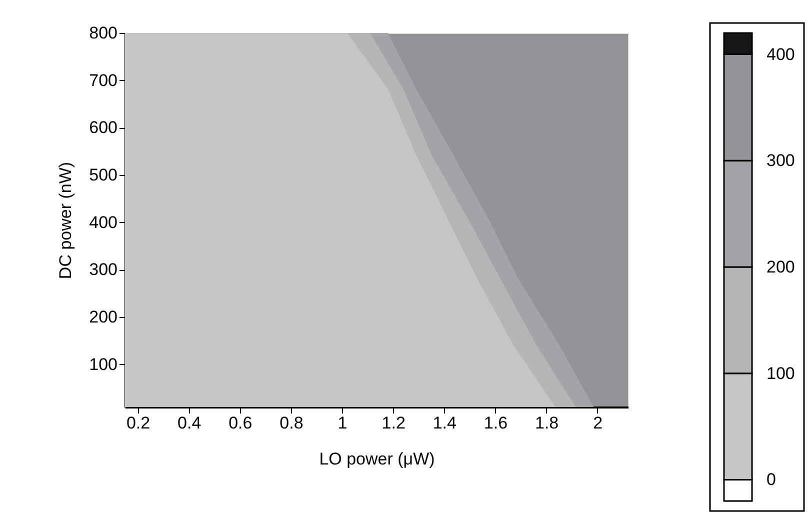  What do you see at coordinates (190, 423) in the screenshot?
I see `x-tick-label: 0.4` at bounding box center [190, 423].